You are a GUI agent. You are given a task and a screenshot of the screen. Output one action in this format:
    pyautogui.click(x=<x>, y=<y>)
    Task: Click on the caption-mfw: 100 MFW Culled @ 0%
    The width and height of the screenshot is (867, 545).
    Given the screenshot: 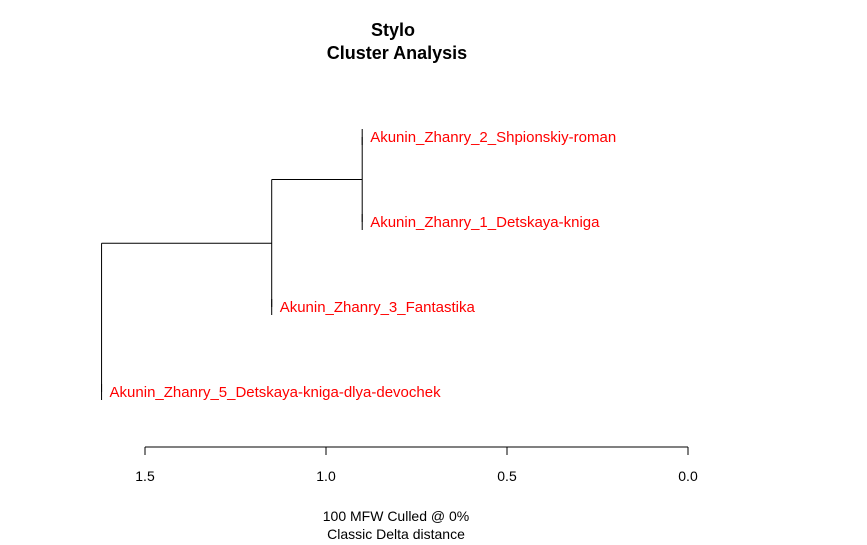 What is the action you would take?
    pyautogui.click(x=396, y=516)
    